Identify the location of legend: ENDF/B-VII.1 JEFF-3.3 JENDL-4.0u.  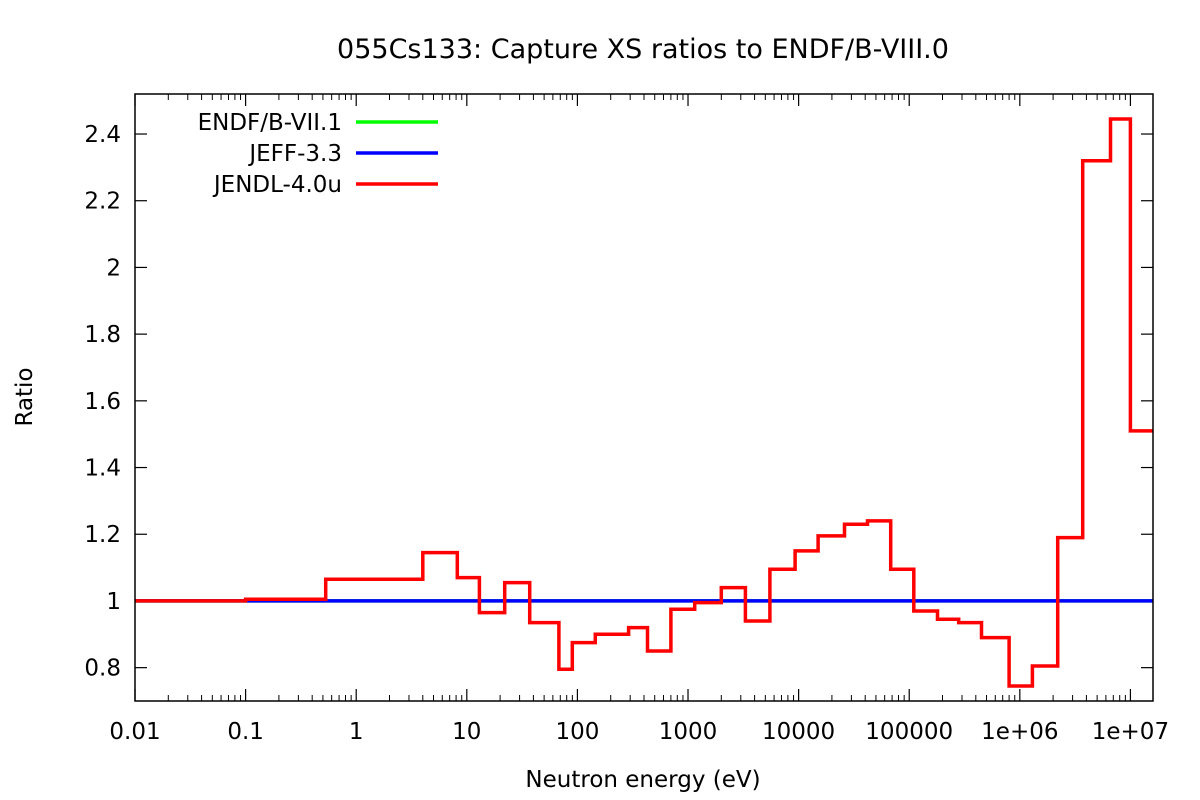
(318, 154).